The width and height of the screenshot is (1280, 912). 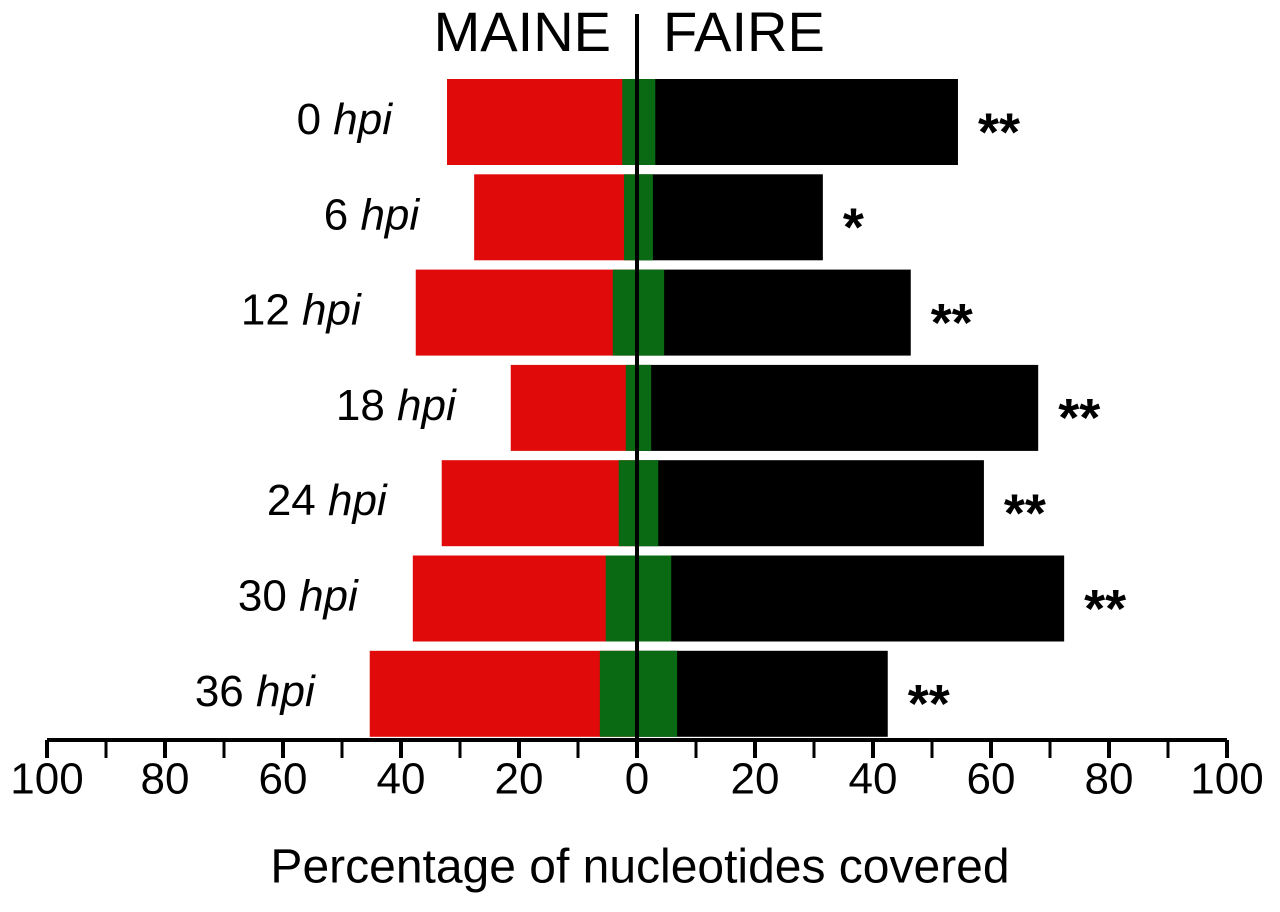 What do you see at coordinates (639, 867) in the screenshot?
I see `x-axis-label: Percentage of nucleotides covered` at bounding box center [639, 867].